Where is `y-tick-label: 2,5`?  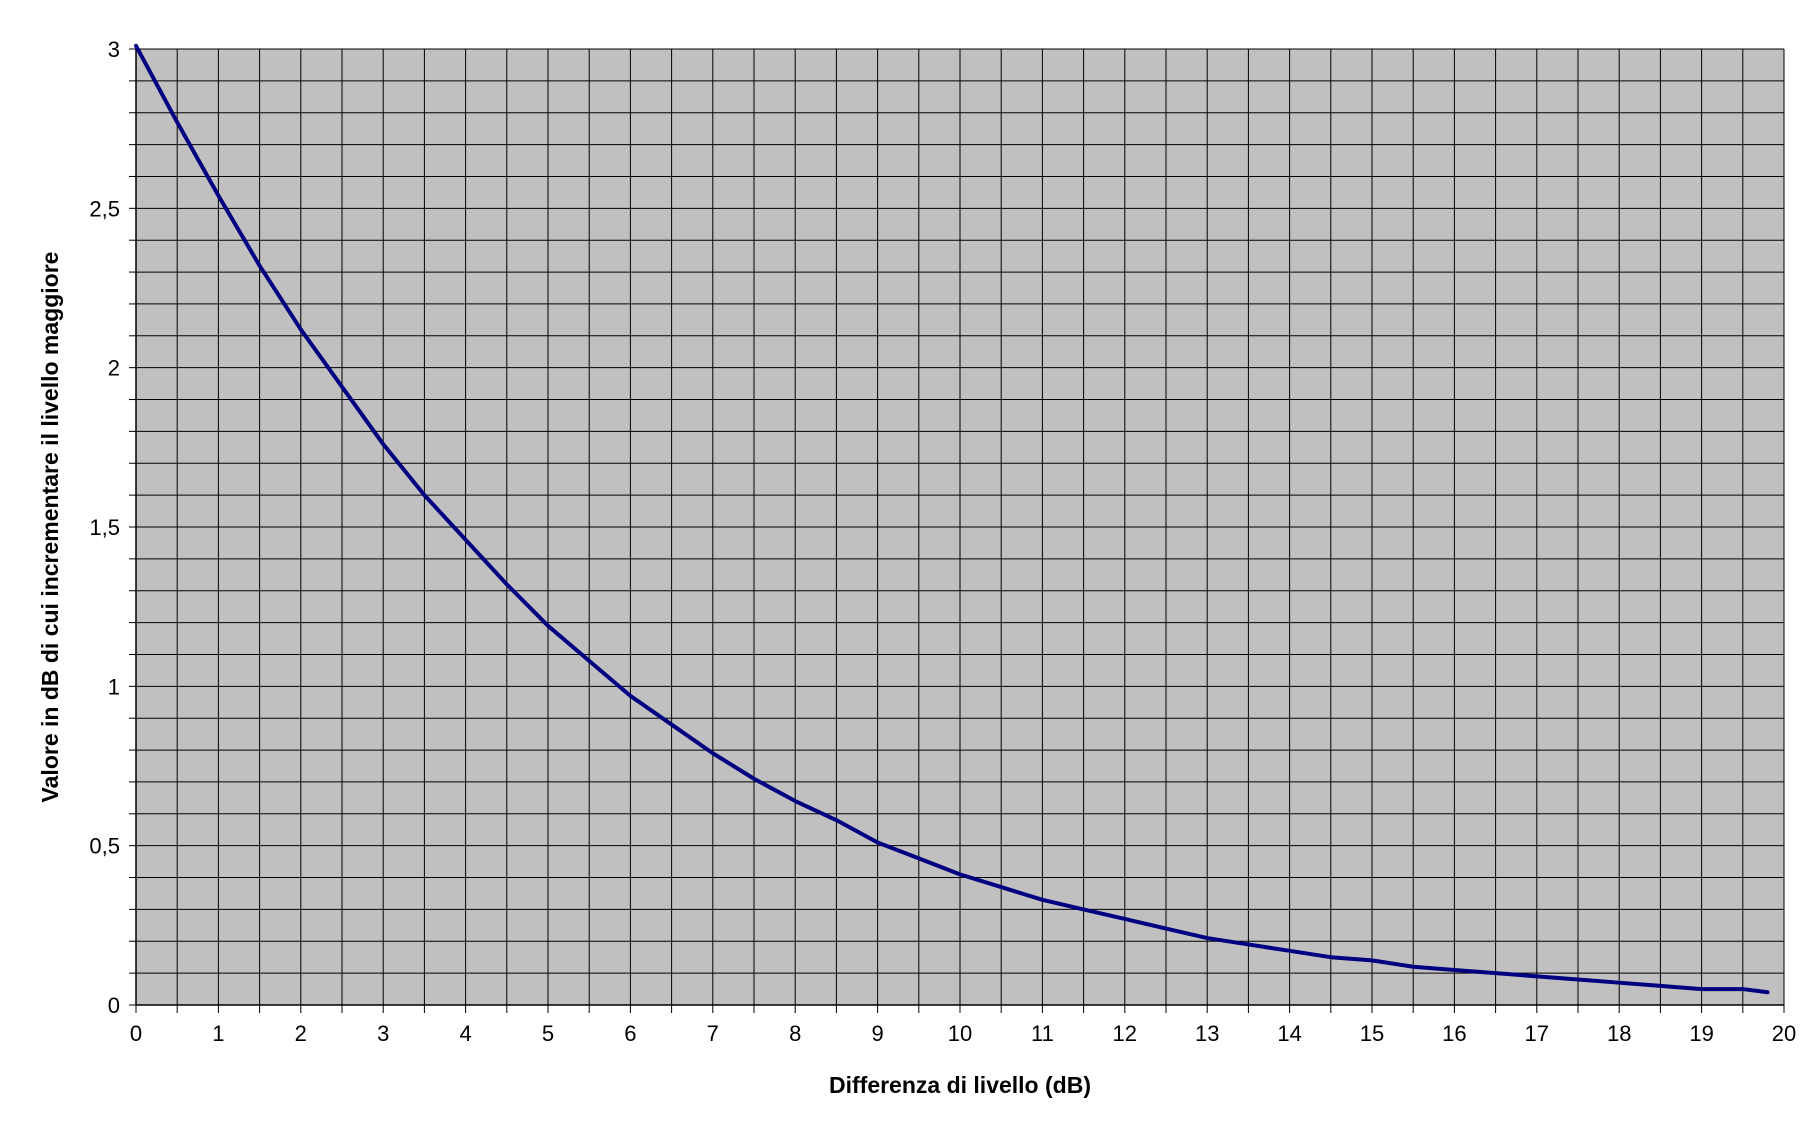 y-tick-label: 2,5 is located at coordinates (104, 208).